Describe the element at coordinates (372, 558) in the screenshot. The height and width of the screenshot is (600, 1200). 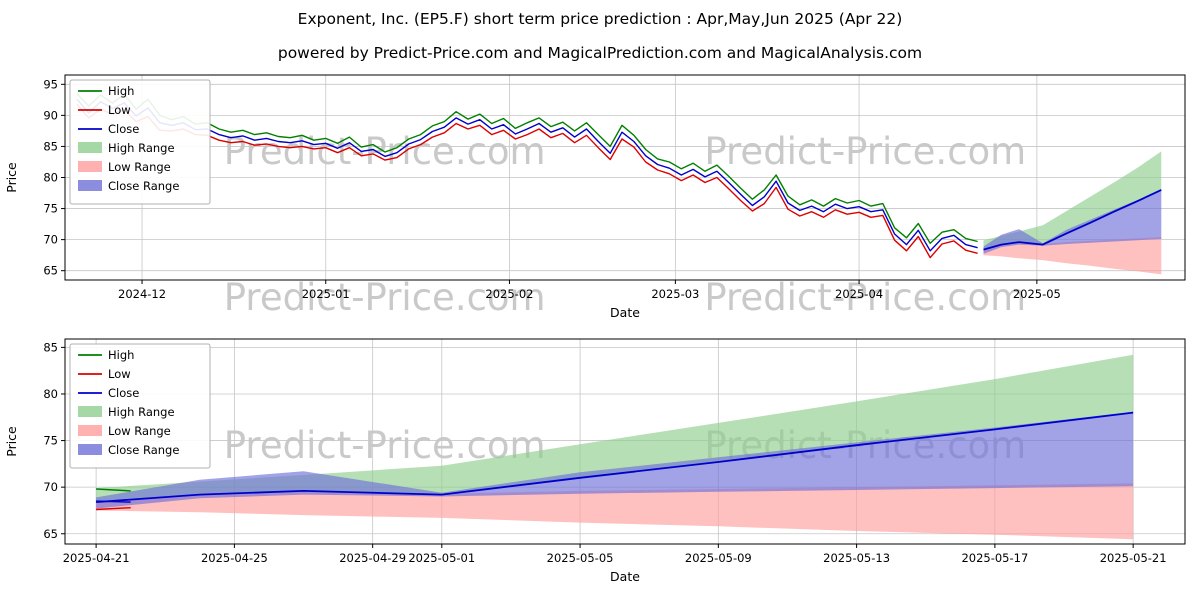
I see `x-tick-label: 2025-04-29` at that location.